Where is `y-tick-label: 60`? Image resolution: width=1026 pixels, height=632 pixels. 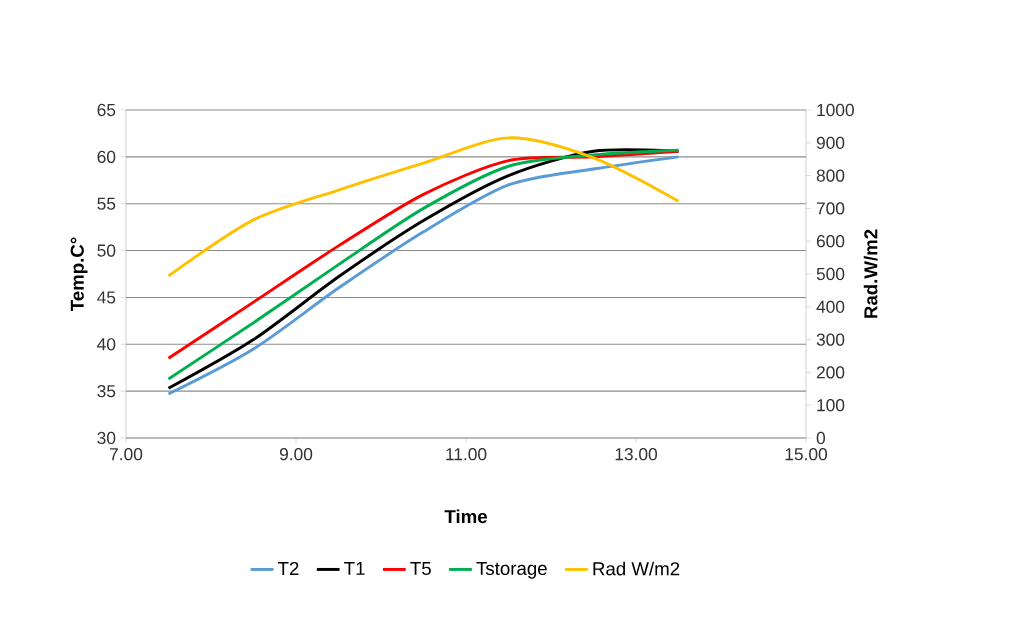
y-tick-label: 60 is located at coordinates (106, 156).